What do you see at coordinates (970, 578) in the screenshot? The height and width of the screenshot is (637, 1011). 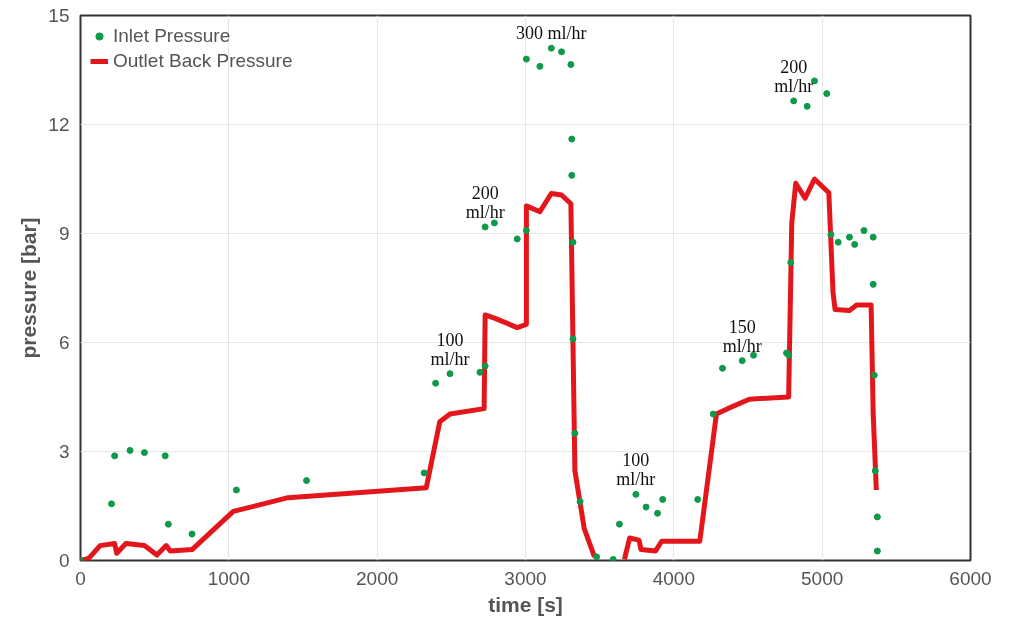 I see `x-tick-label: 6000` at bounding box center [970, 578].